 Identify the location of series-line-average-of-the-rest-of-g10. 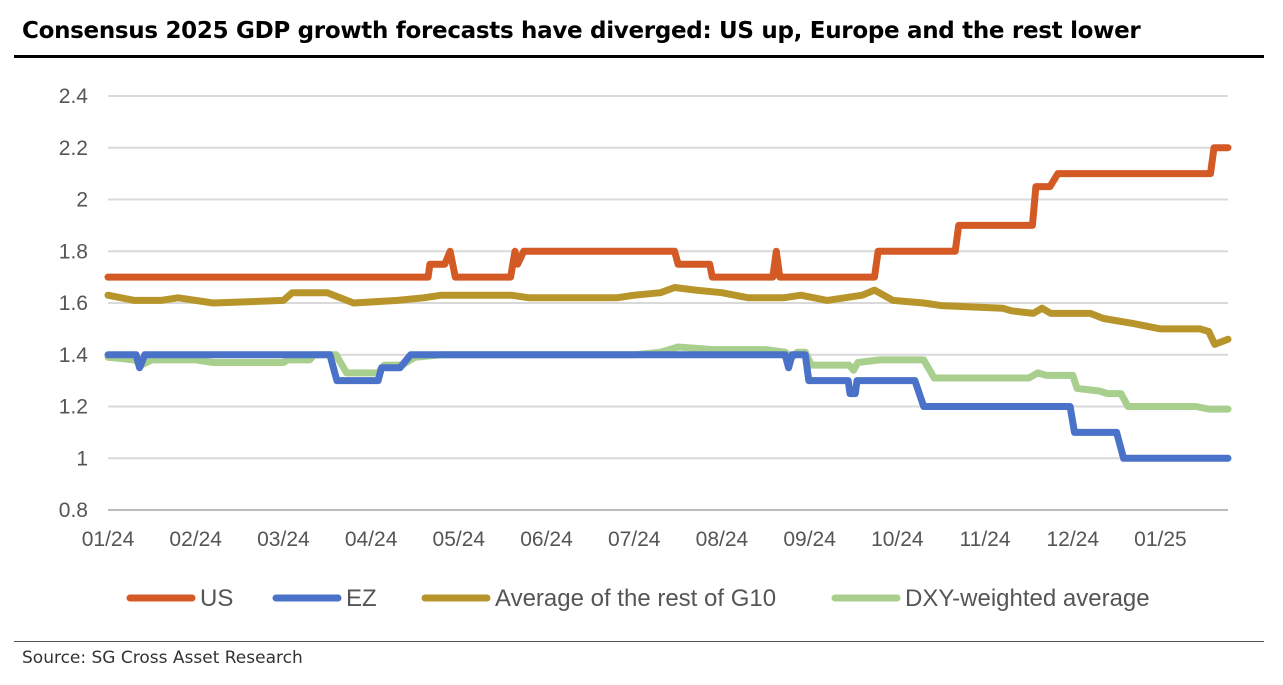
(668, 316).